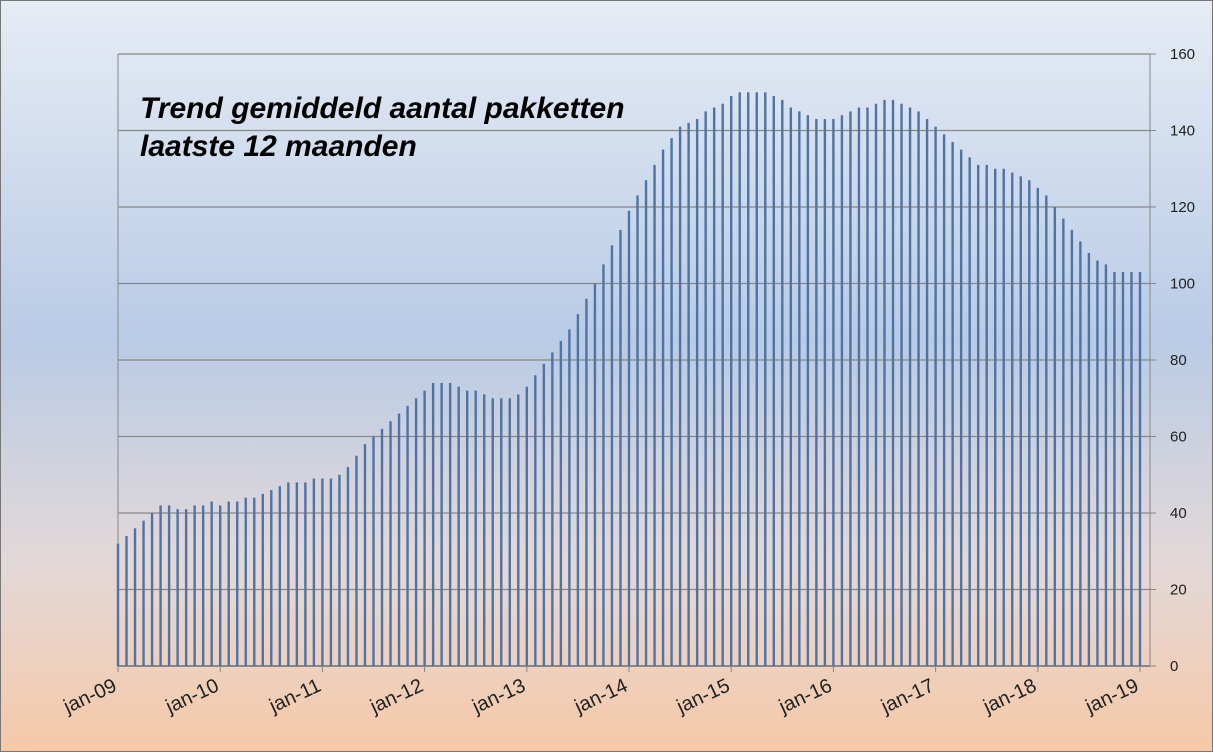 This screenshot has width=1213, height=752. I want to click on y-tick-label: 80, so click(1178, 360).